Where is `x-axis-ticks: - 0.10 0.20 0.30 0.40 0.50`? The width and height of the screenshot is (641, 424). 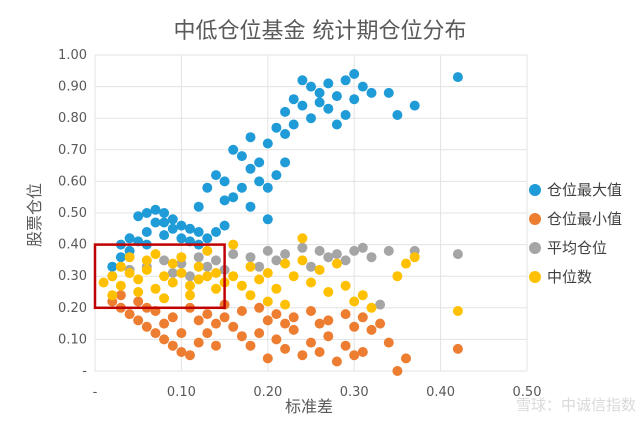
x-axis-ticks: - 0.10 0.20 0.30 0.40 0.50 is located at coordinates (317, 392).